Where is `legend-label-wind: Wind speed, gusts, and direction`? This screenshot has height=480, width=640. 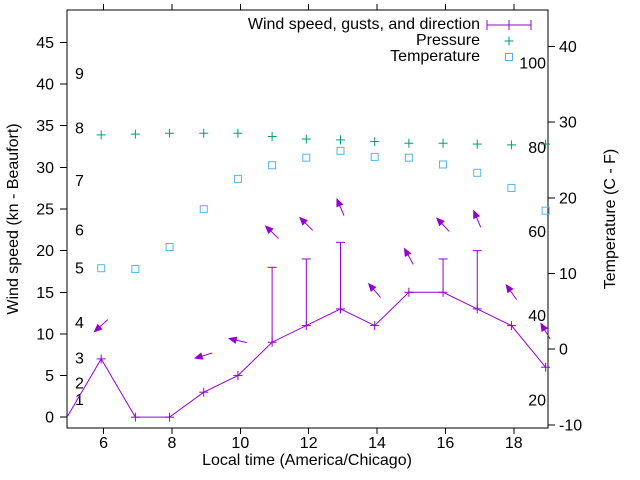 legend-label-wind: Wind speed, gusts, and direction is located at coordinates (363, 24).